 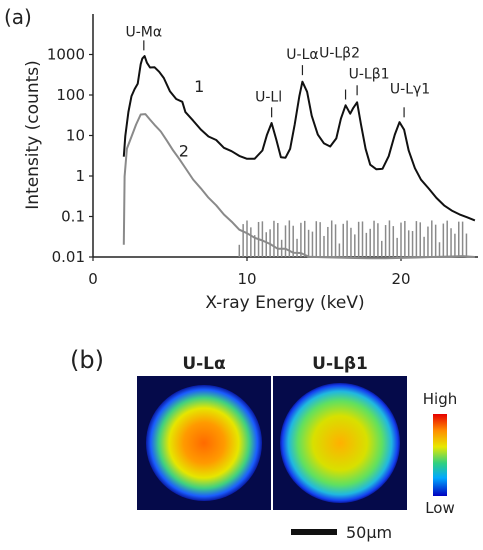 What do you see at coordinates (369, 74) in the screenshot?
I see `peak-annotation: U-Lβ1` at bounding box center [369, 74].